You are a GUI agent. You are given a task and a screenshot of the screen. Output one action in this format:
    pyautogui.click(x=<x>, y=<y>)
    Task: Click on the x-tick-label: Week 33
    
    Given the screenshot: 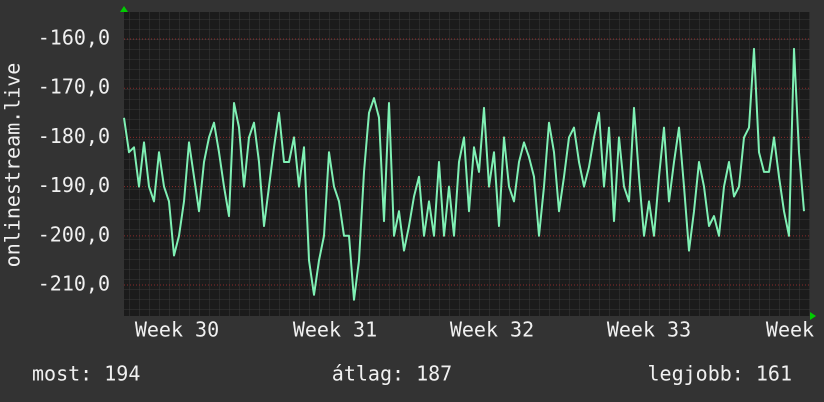 What is the action you would take?
    pyautogui.click(x=649, y=330)
    